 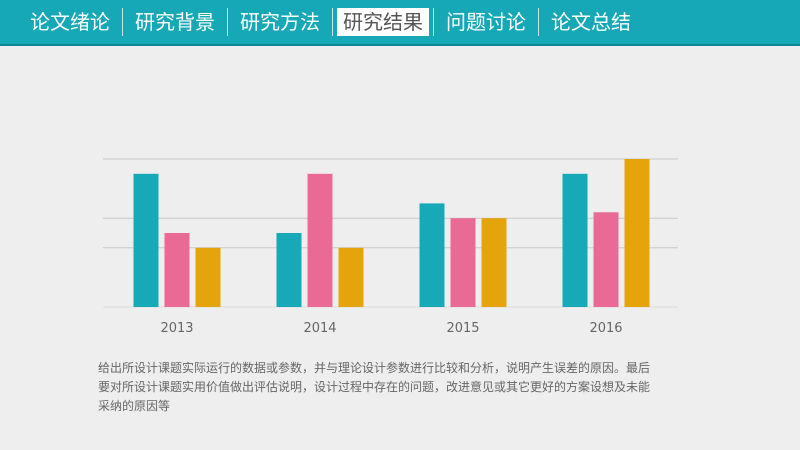 What do you see at coordinates (400, 45) in the screenshot?
I see `header-underline` at bounding box center [400, 45].